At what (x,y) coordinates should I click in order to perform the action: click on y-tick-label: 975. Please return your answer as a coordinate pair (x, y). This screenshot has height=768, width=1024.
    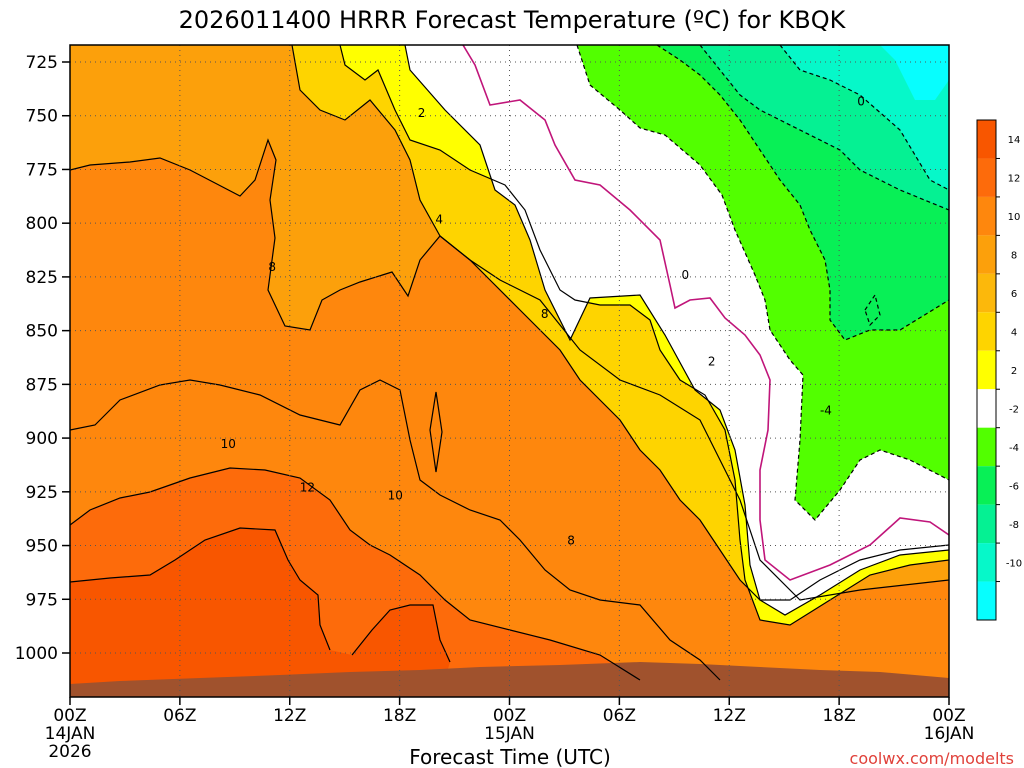
    Looking at the image, I should click on (42, 600).